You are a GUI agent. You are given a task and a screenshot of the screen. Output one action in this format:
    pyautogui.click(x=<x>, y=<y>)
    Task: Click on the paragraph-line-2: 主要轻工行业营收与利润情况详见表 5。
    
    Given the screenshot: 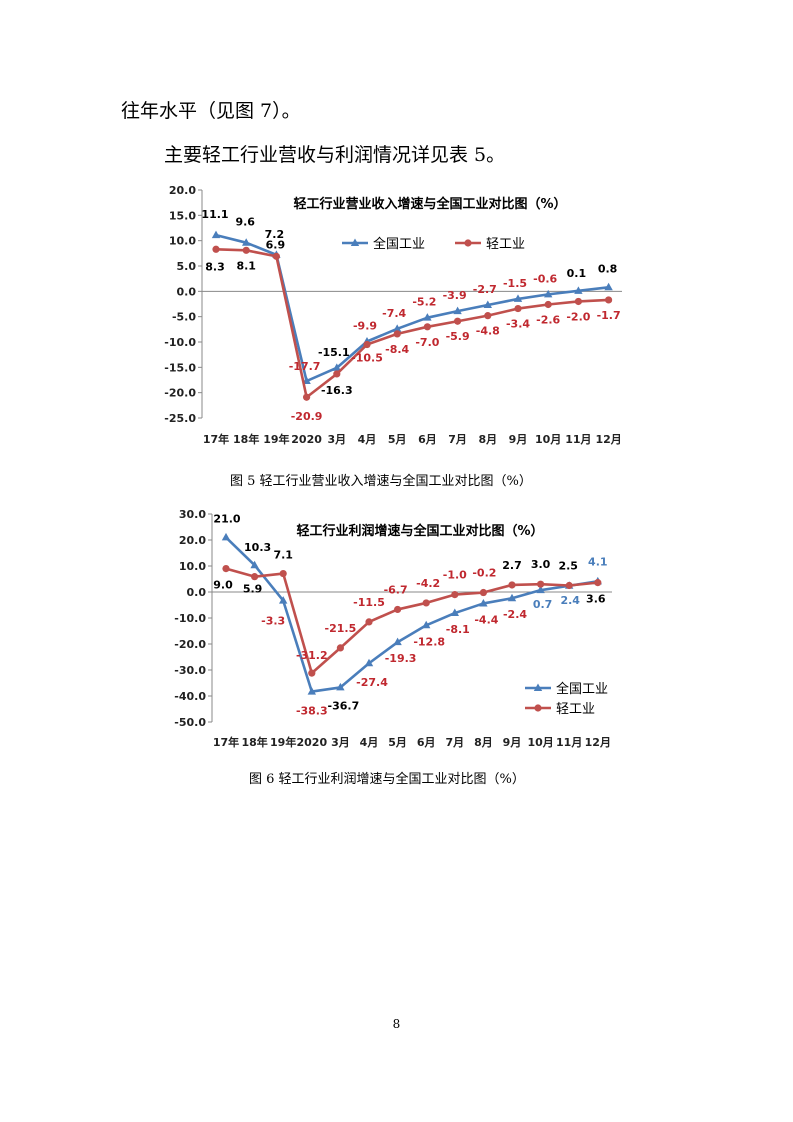 What is the action you would take?
    pyautogui.click(x=335, y=155)
    